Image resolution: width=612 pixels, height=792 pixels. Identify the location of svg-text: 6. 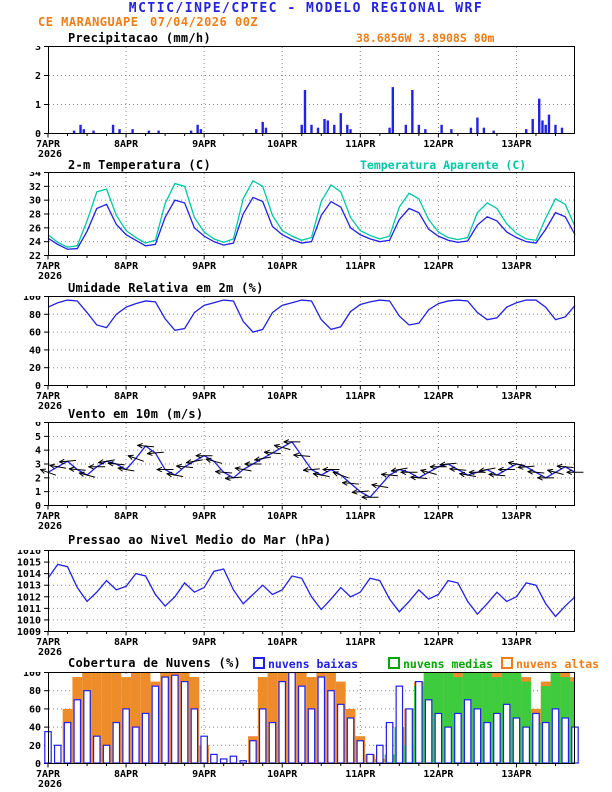
(38, 425).